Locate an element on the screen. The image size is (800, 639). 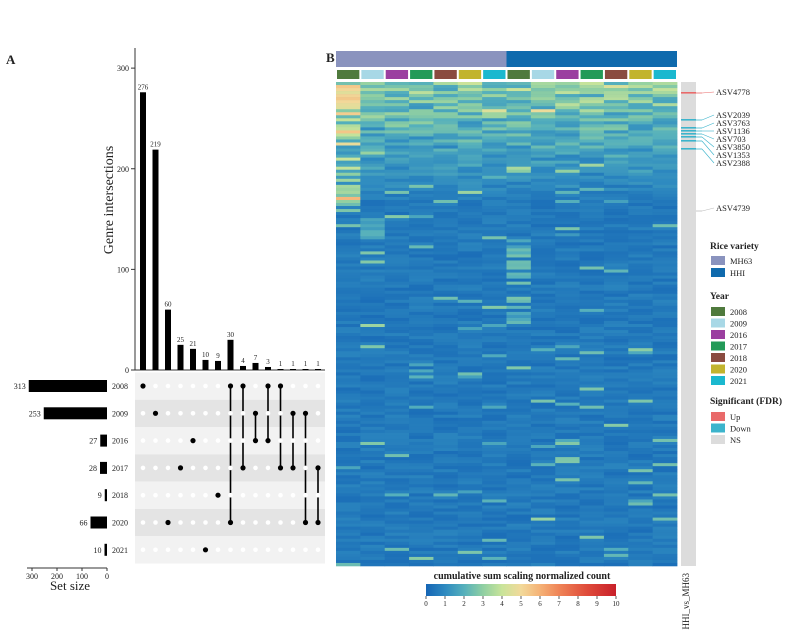
set-name-label: 2016 is located at coordinates (120, 441).